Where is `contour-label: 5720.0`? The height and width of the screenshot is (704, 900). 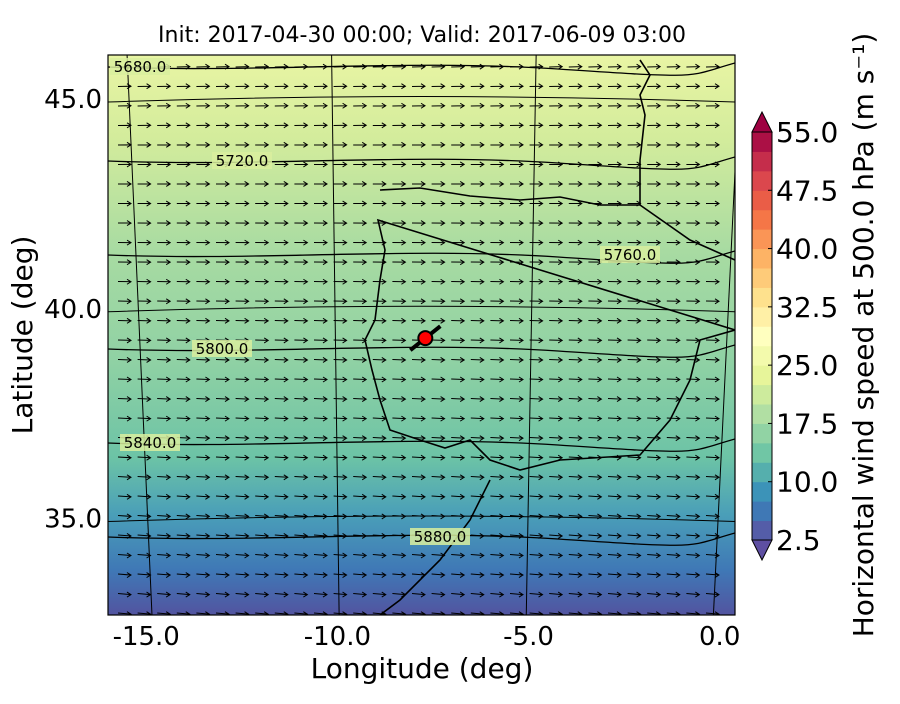 contour-label: 5720.0 is located at coordinates (242, 161).